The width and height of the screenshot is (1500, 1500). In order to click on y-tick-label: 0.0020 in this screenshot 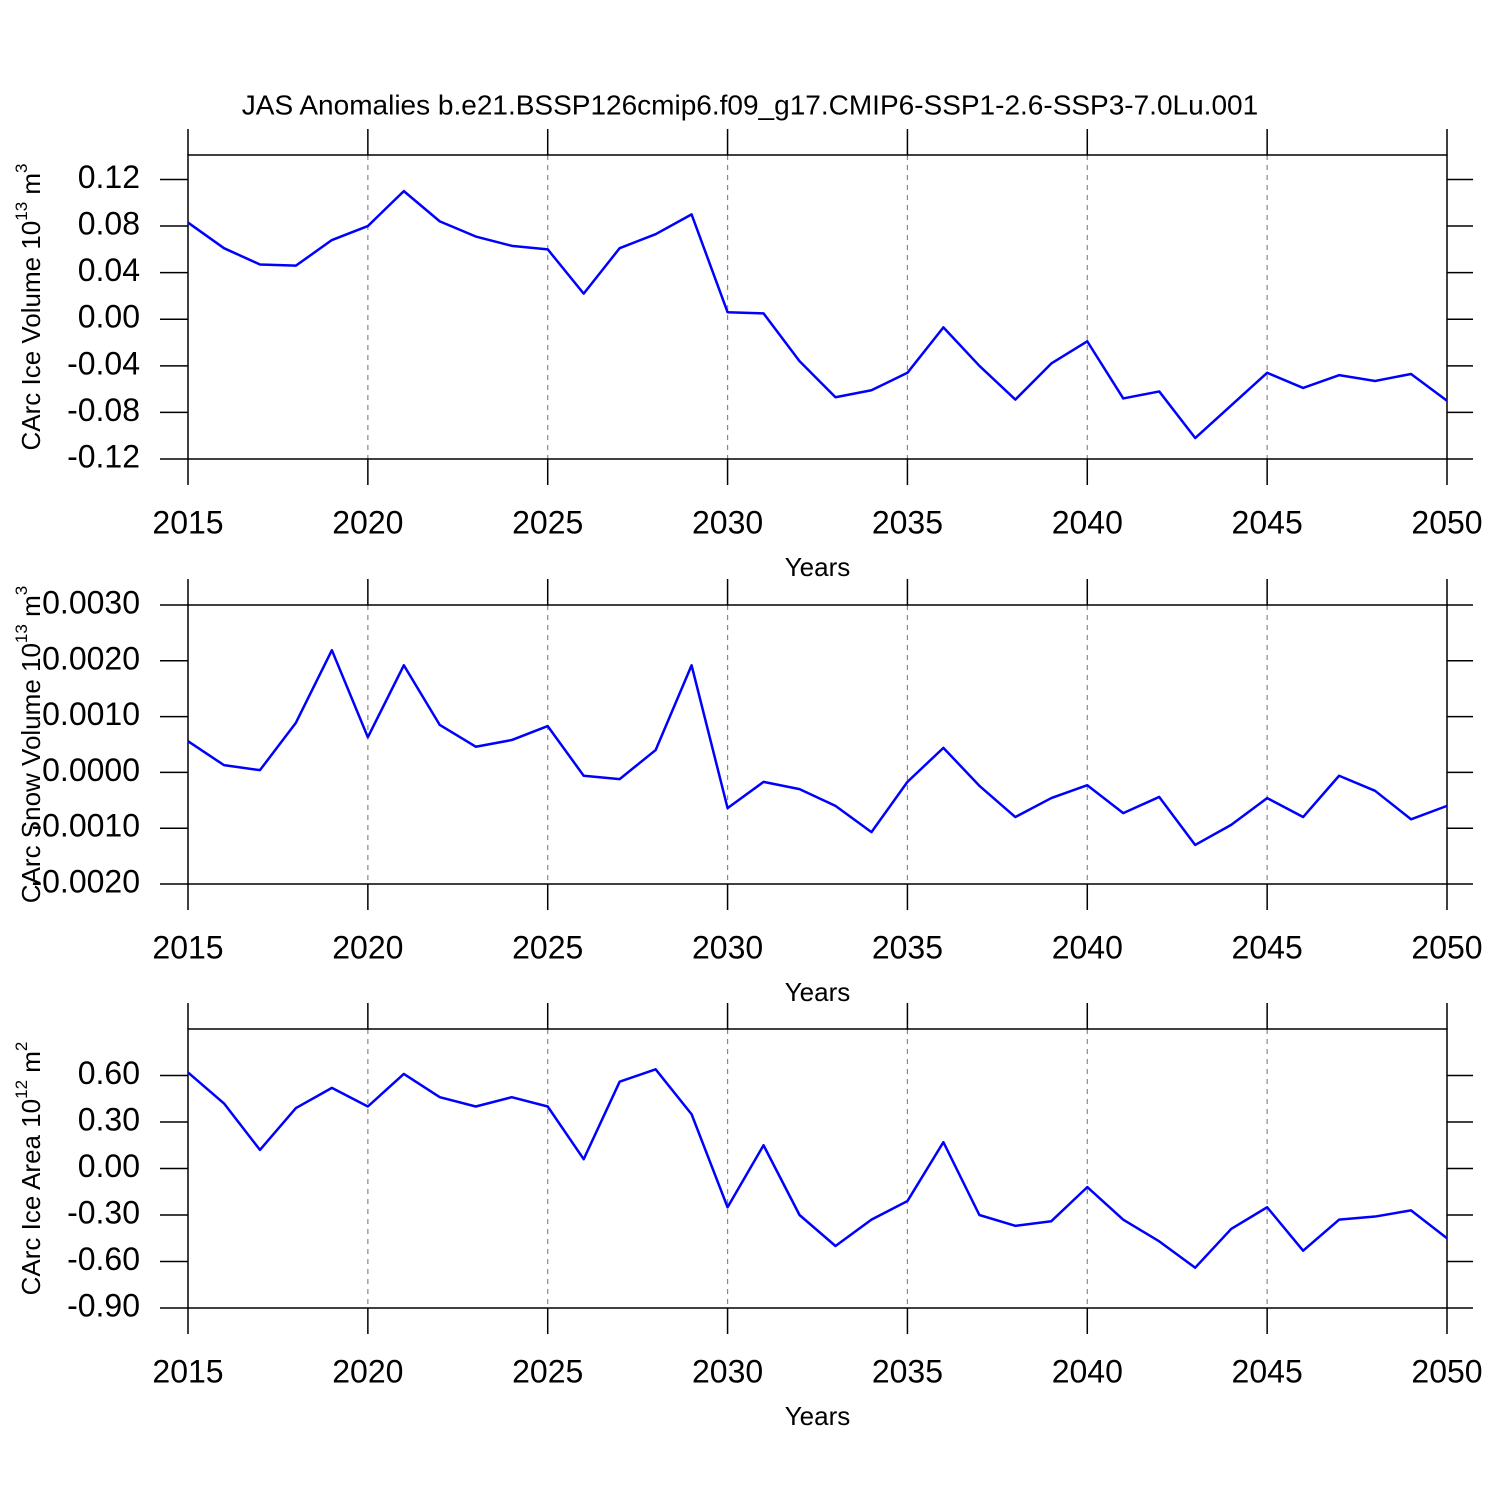, I will do `click(91, 658)`.